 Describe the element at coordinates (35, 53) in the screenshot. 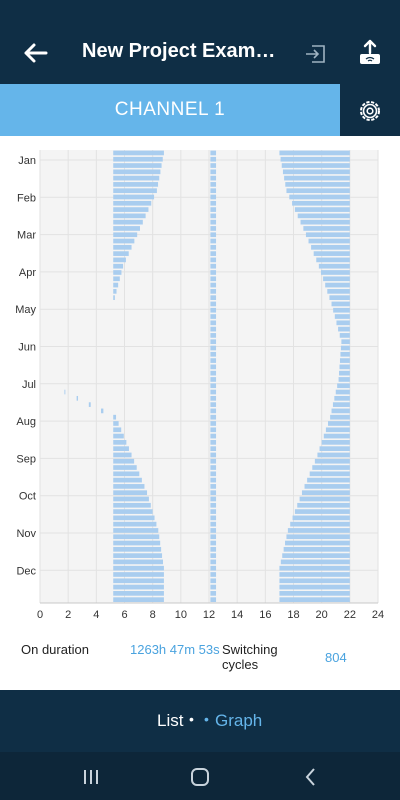

I see `back-arrow-icon` at that location.